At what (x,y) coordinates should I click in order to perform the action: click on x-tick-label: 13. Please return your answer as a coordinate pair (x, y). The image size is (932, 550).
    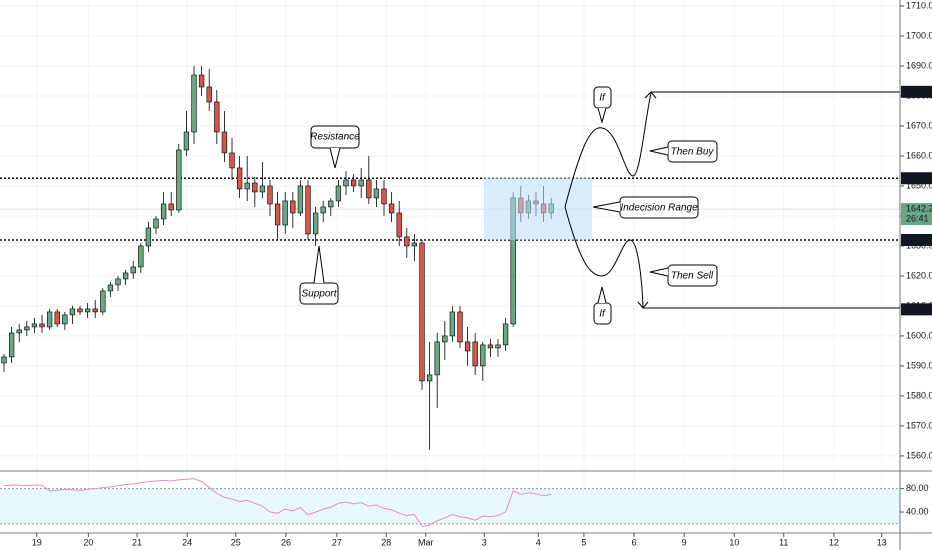
    Looking at the image, I should click on (882, 542).